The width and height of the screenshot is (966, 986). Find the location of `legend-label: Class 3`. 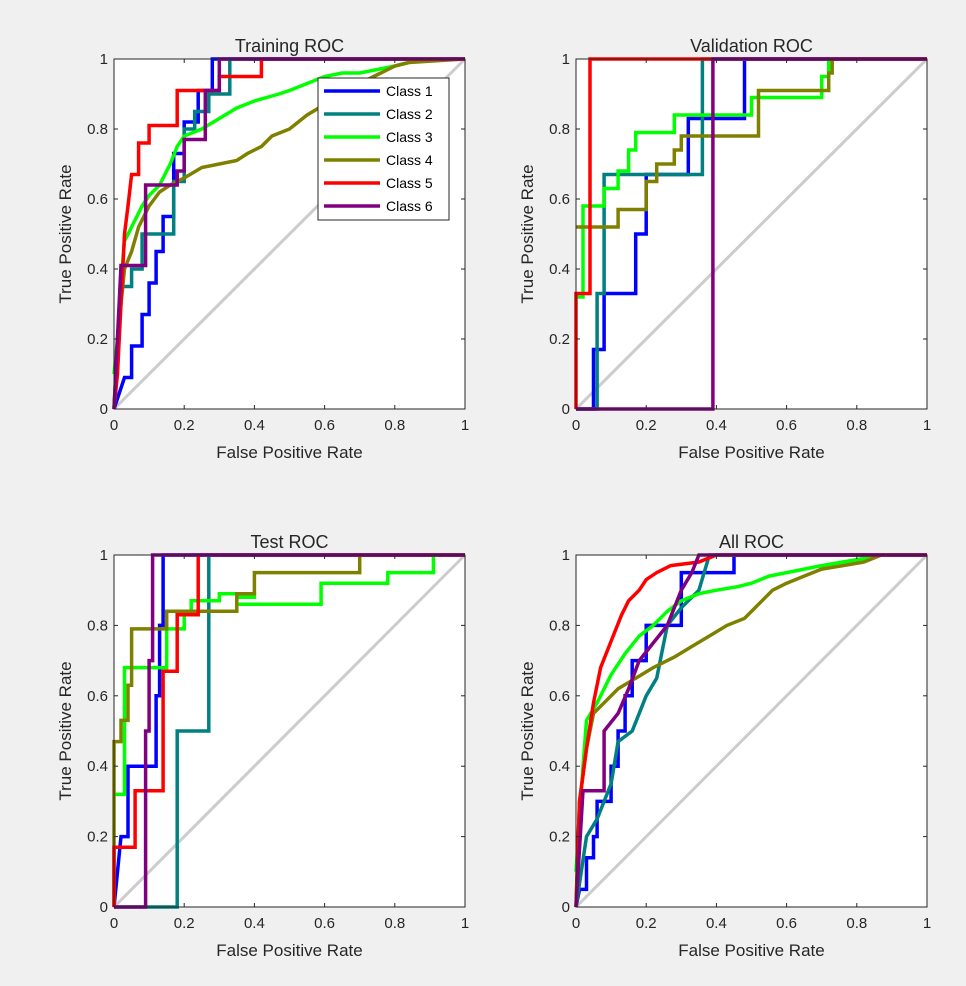

legend-label: Class 3 is located at coordinates (409, 137).